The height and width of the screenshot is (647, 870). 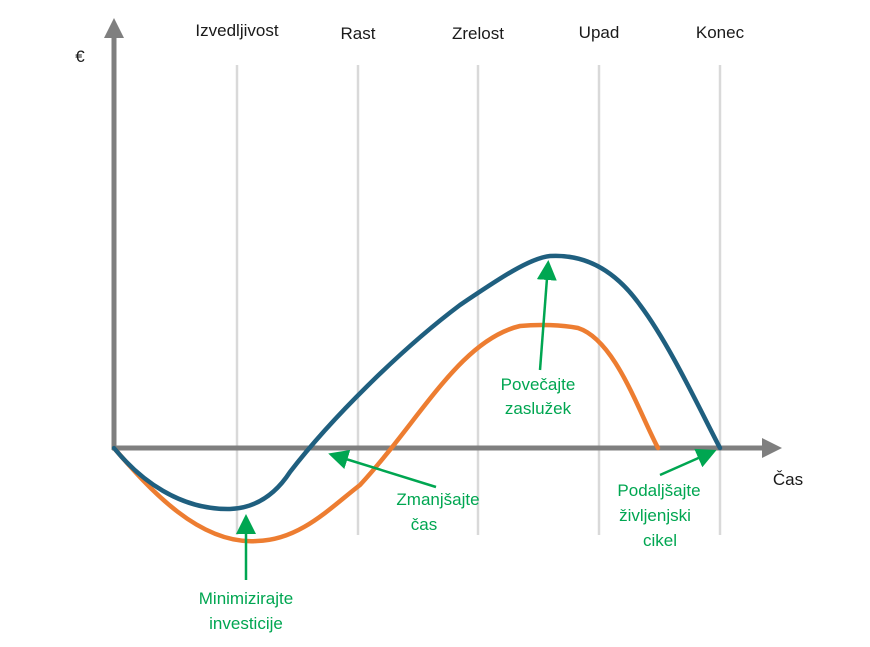 I want to click on x-axis-label: Čas, so click(x=788, y=479).